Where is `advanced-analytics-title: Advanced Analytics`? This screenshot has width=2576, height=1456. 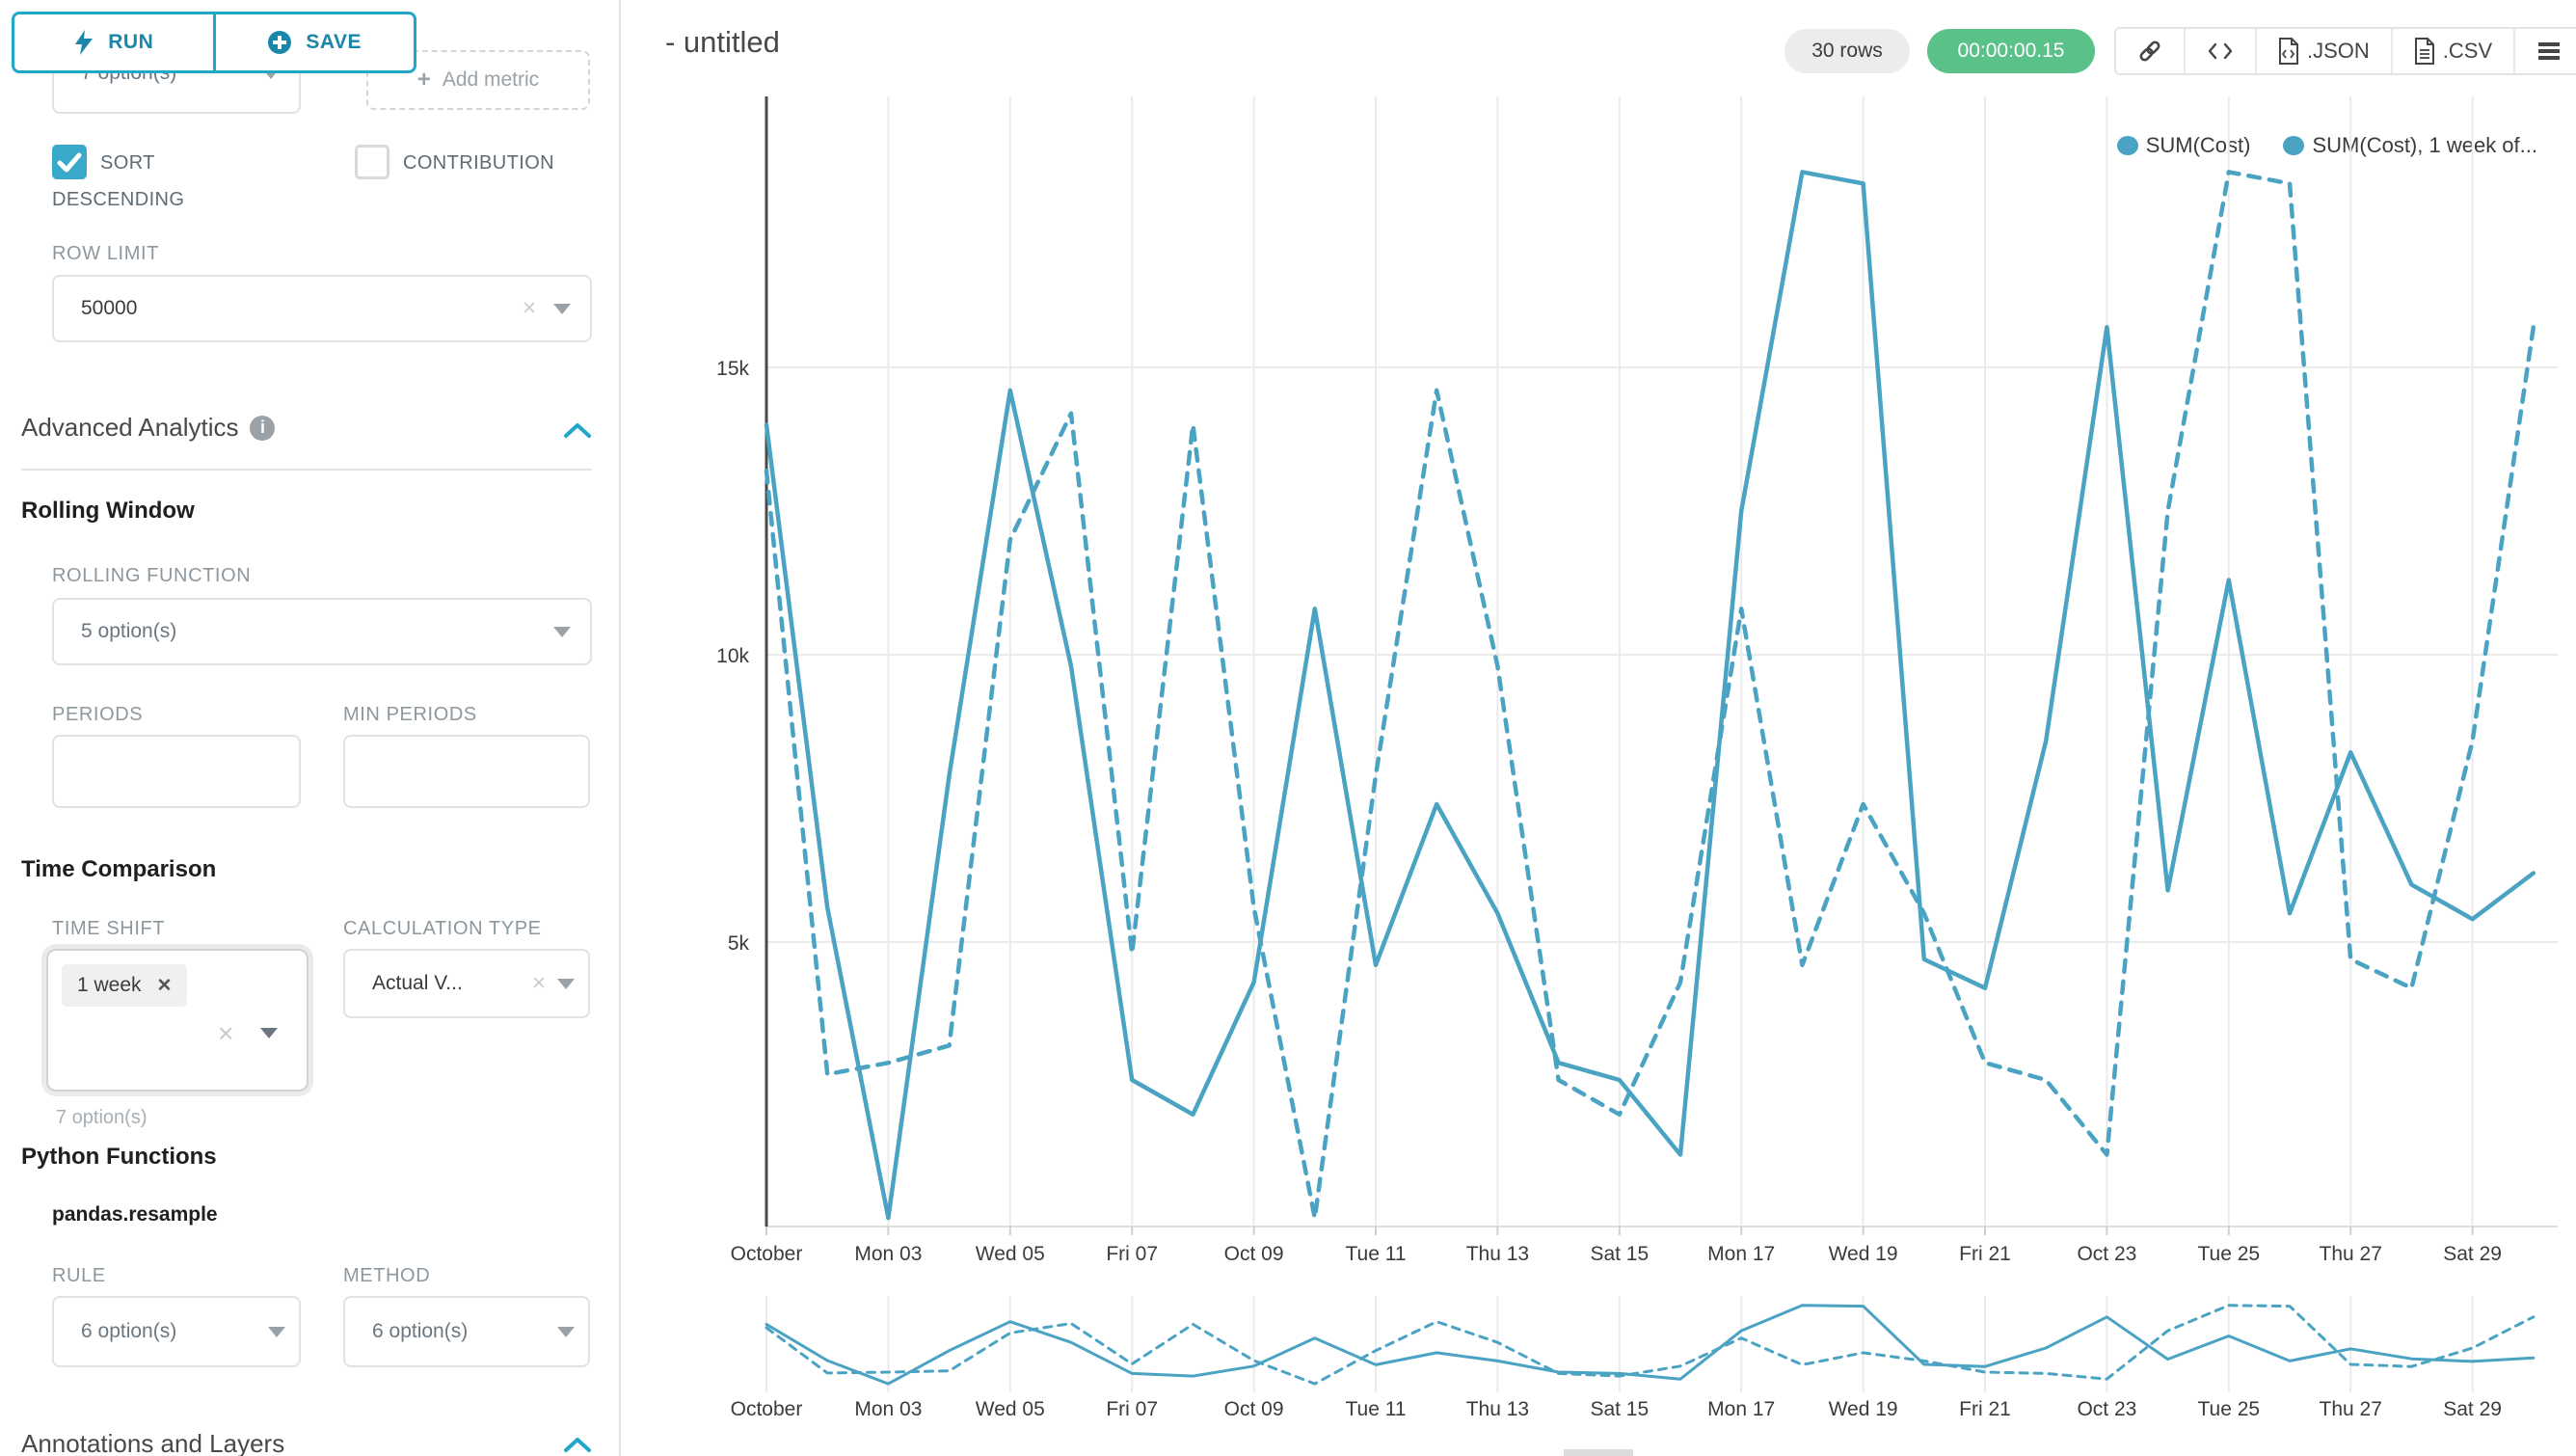 advanced-analytics-title: Advanced Analytics is located at coordinates (130, 428).